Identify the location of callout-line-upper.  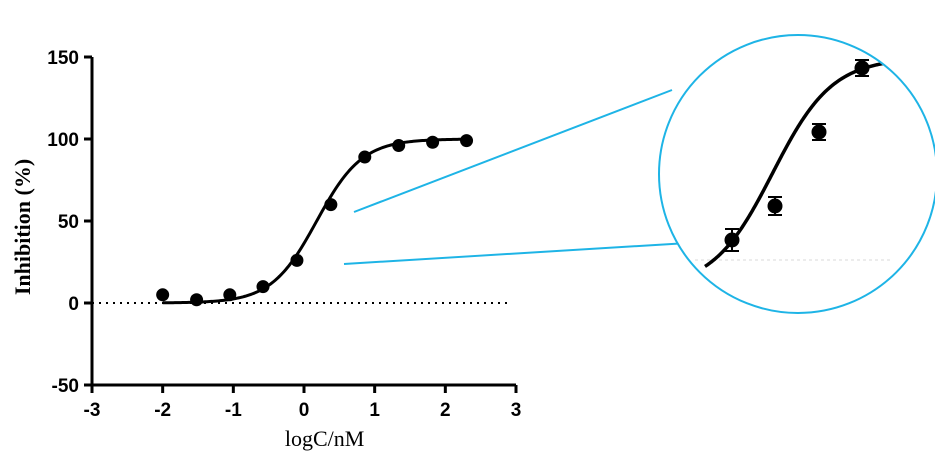
(513, 151).